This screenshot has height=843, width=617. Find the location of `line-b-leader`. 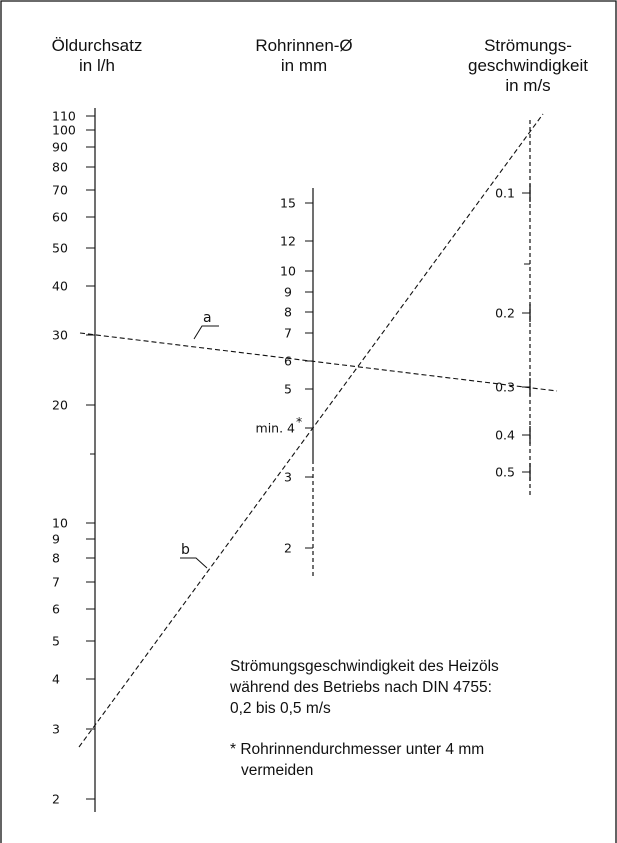

line-b-leader is located at coordinates (194, 563).